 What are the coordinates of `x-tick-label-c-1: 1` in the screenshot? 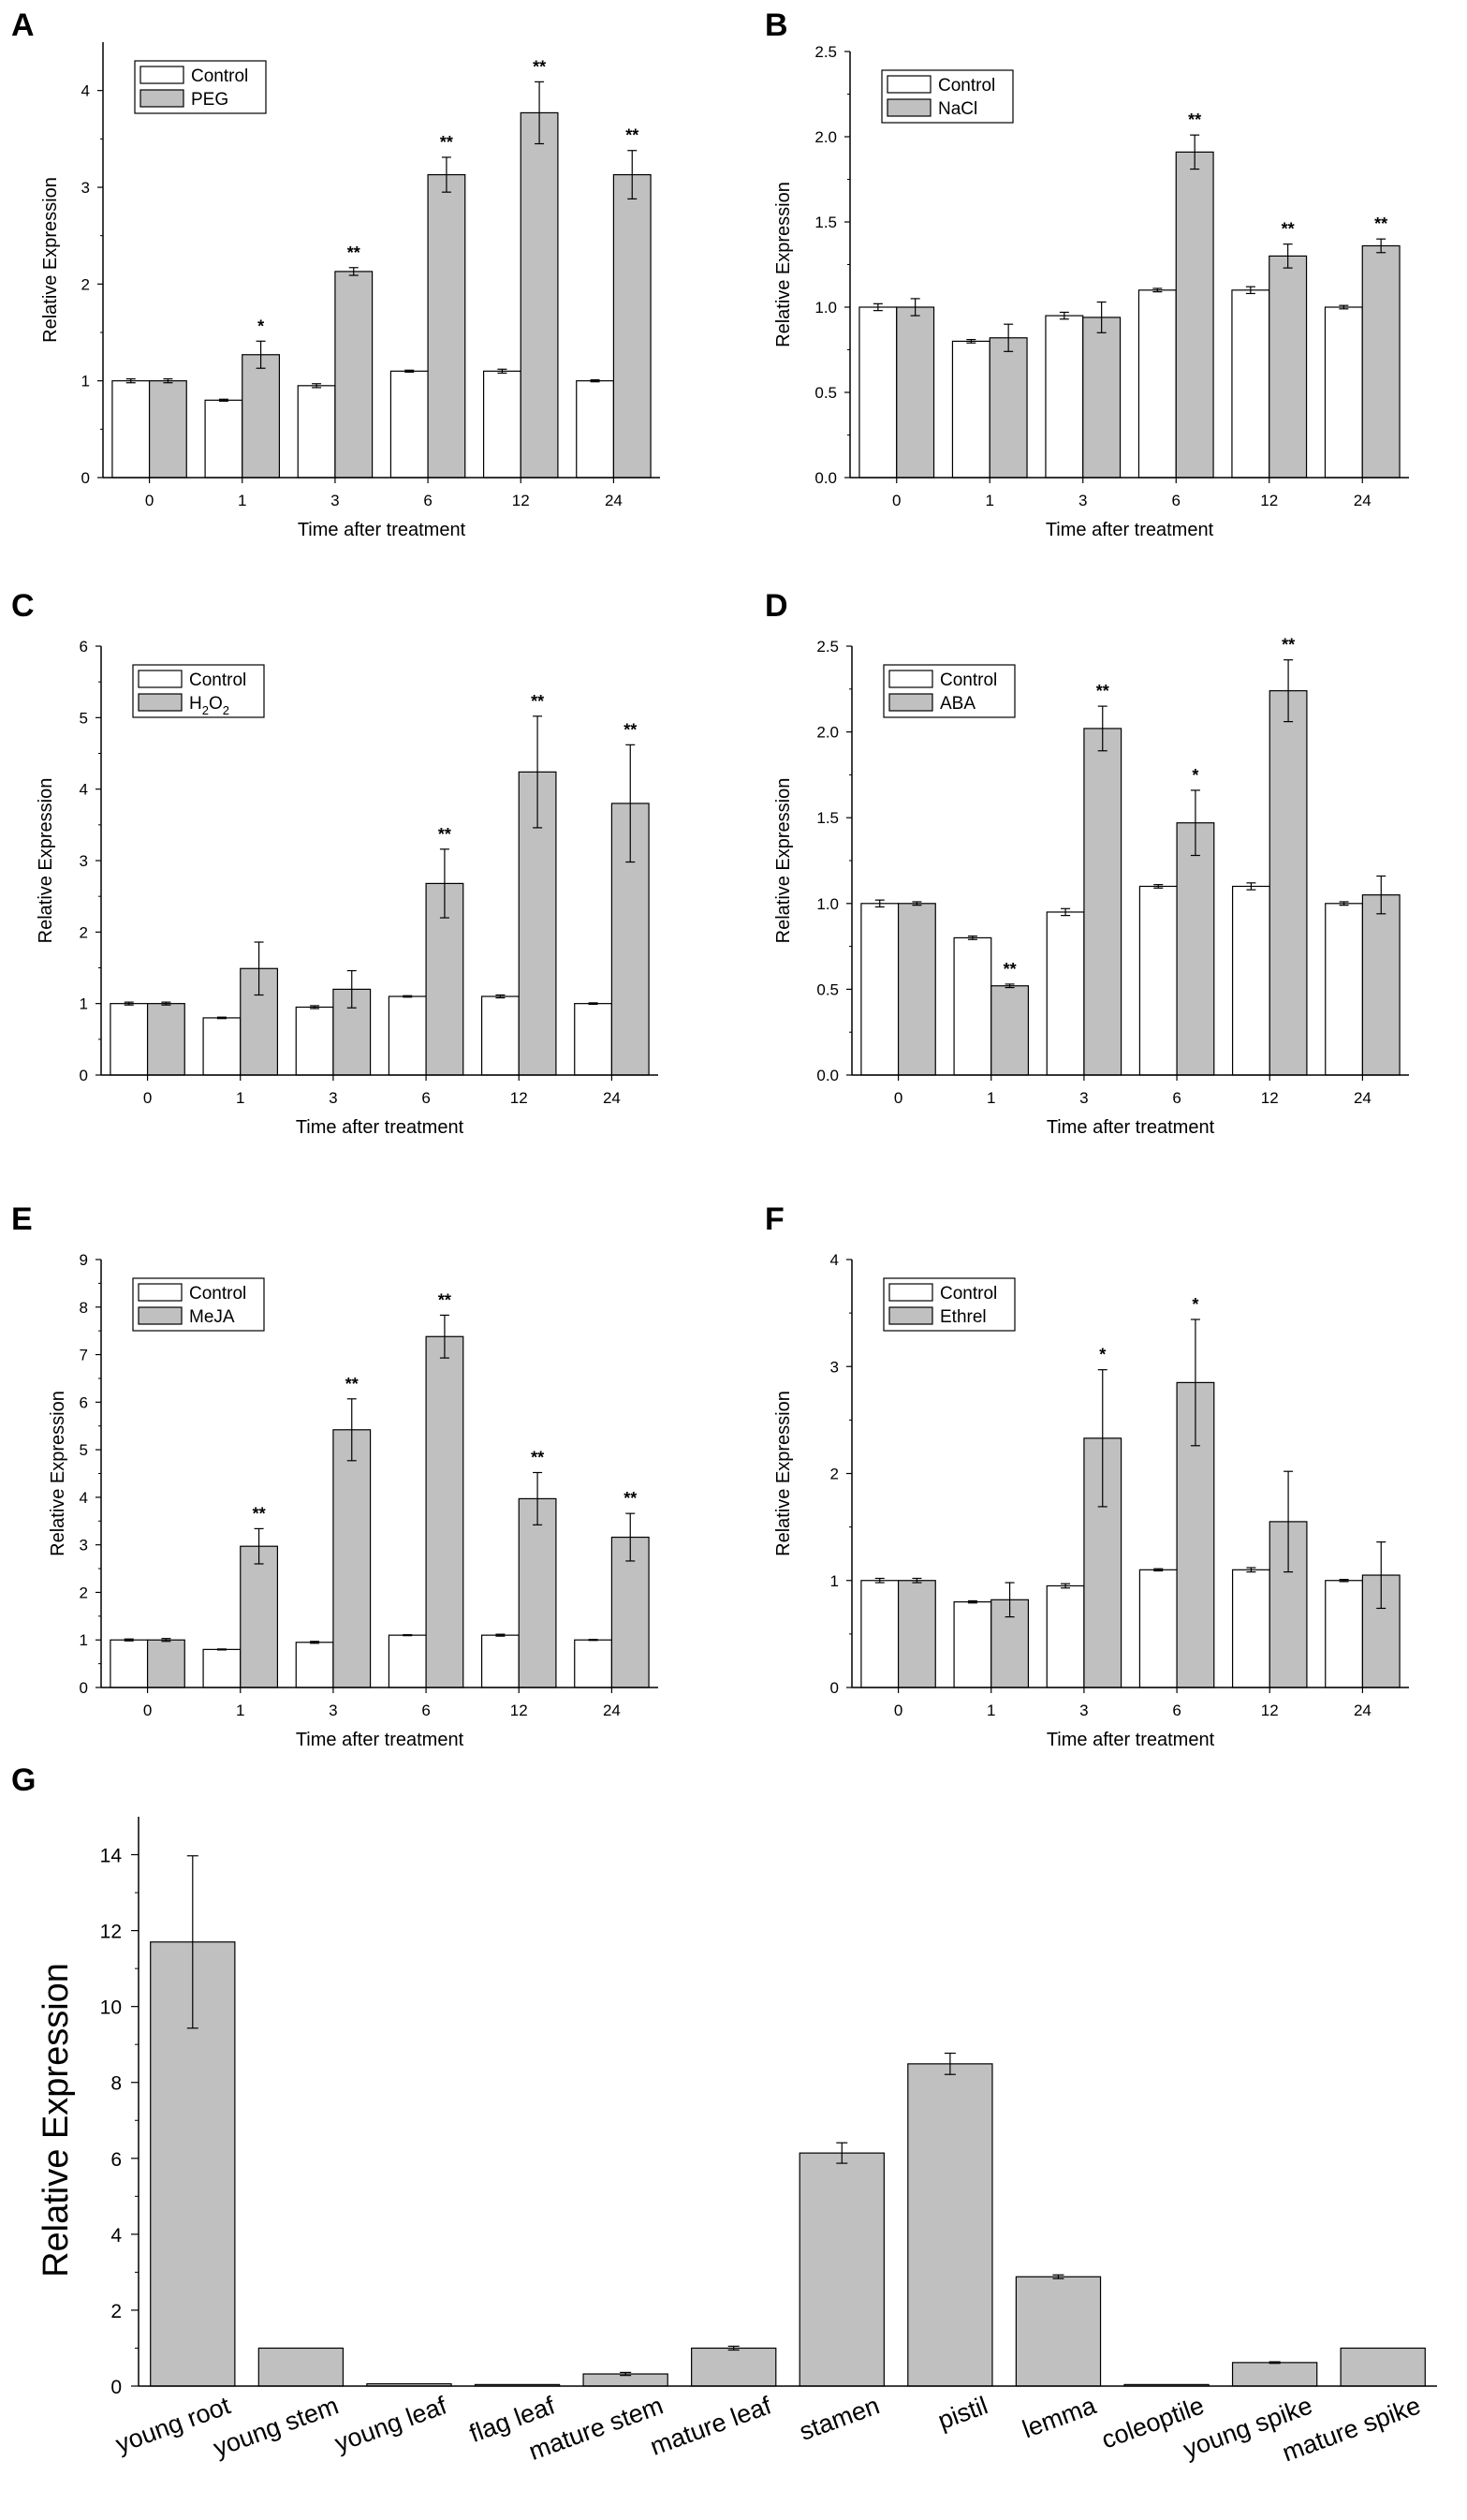 It's located at (240, 1098).